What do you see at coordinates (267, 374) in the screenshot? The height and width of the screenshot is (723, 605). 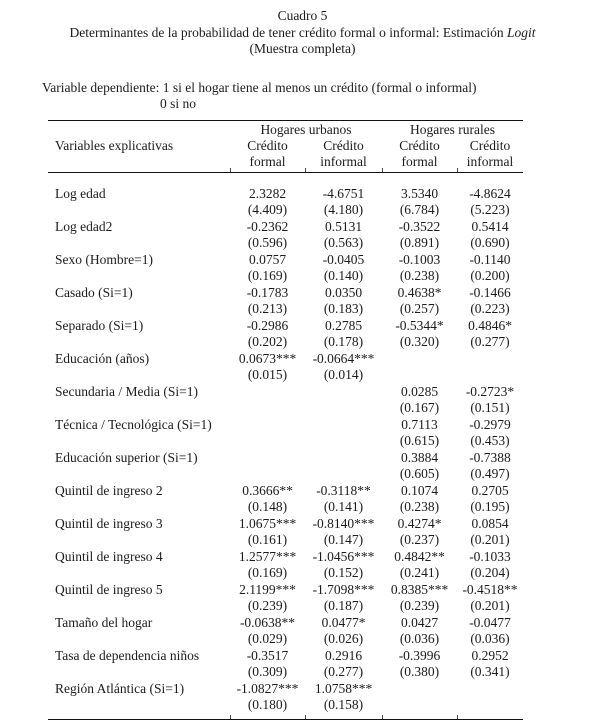 I see `std-error-value: (0.015)` at bounding box center [267, 374].